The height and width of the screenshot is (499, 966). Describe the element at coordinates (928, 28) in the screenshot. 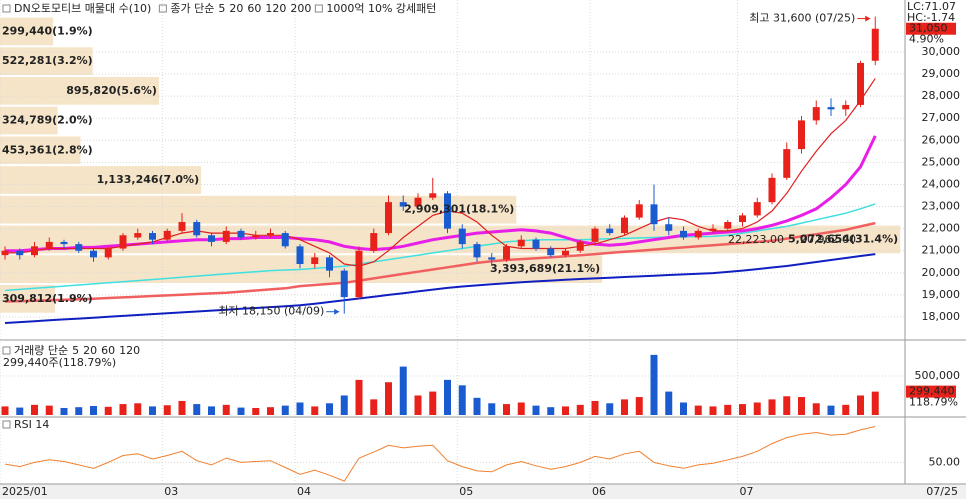

I see `last-price-label: 31,050` at that location.